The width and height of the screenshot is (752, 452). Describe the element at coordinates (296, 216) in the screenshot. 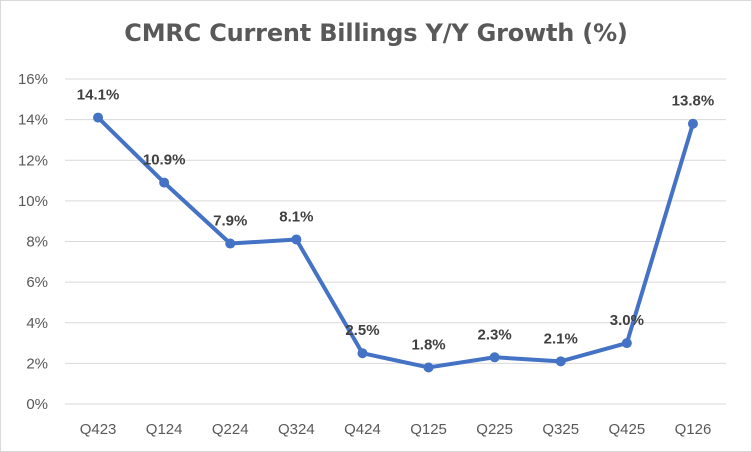

I see `data-label: 8.1%` at that location.